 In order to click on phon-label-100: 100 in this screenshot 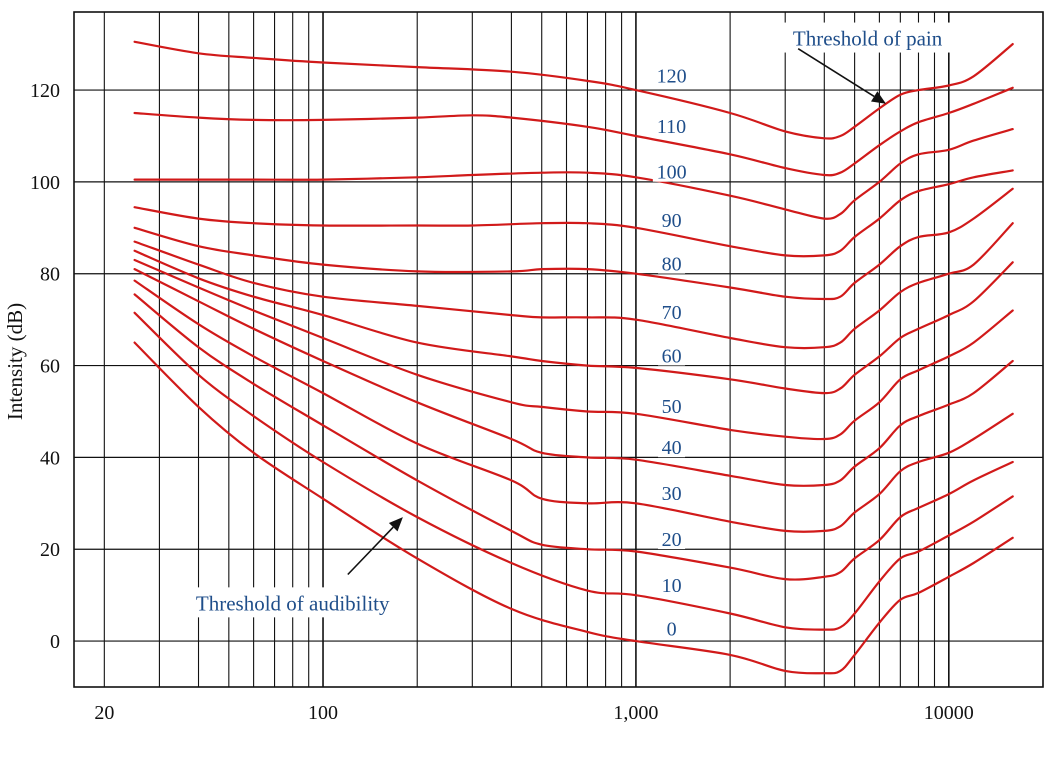, I will do `click(672, 173)`.